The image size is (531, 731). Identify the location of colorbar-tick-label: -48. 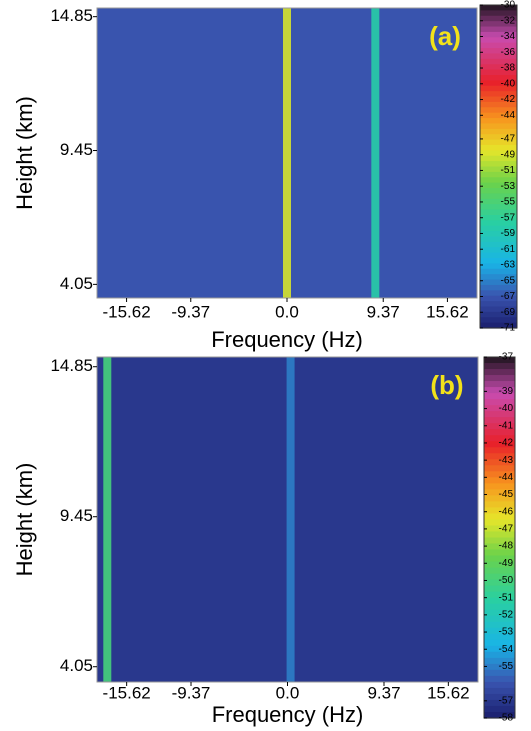
(506, 546).